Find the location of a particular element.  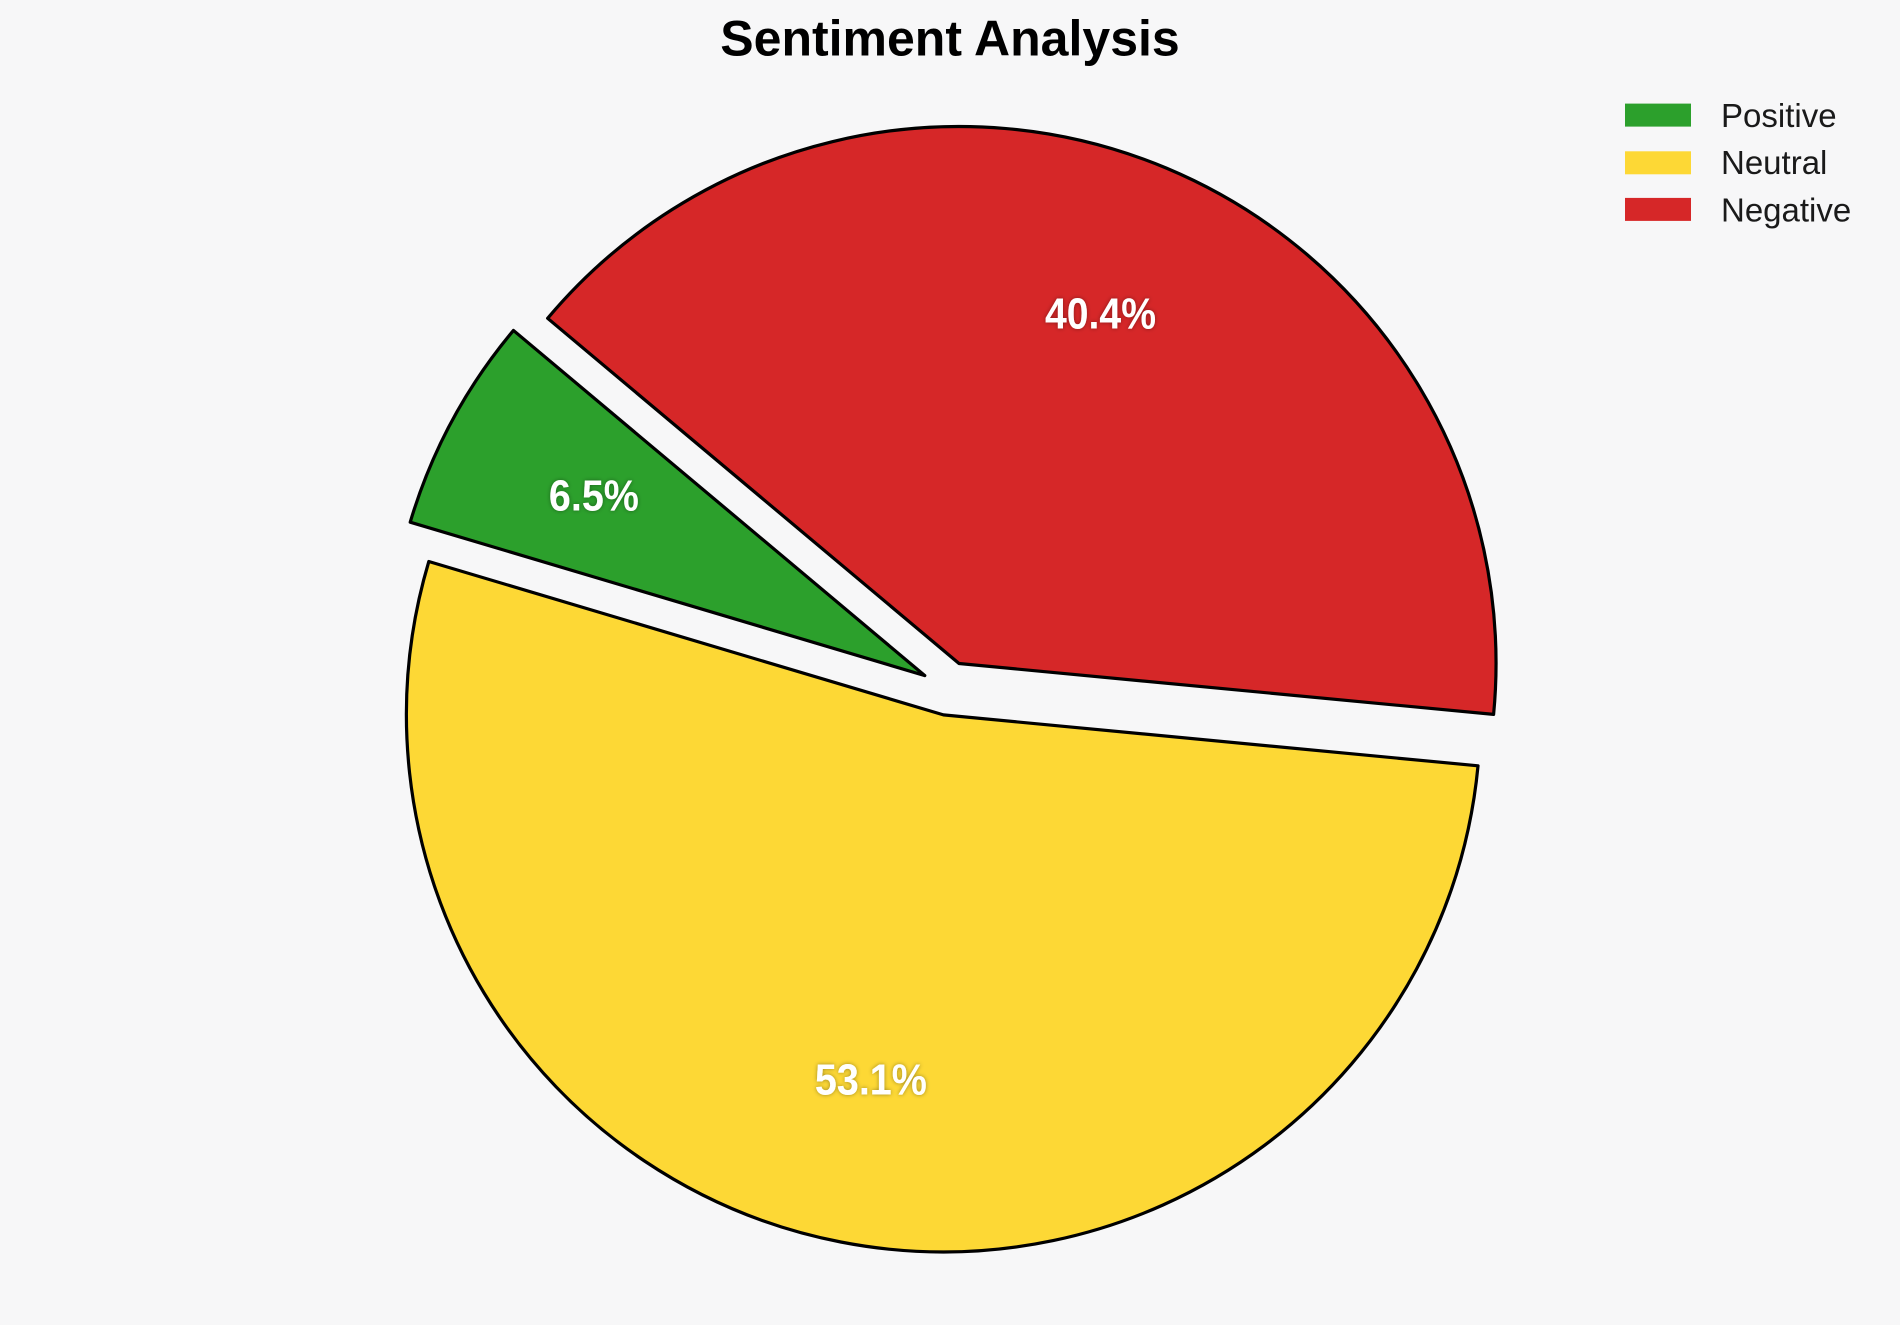

svg-text: Negative is located at coordinates (1786, 209).